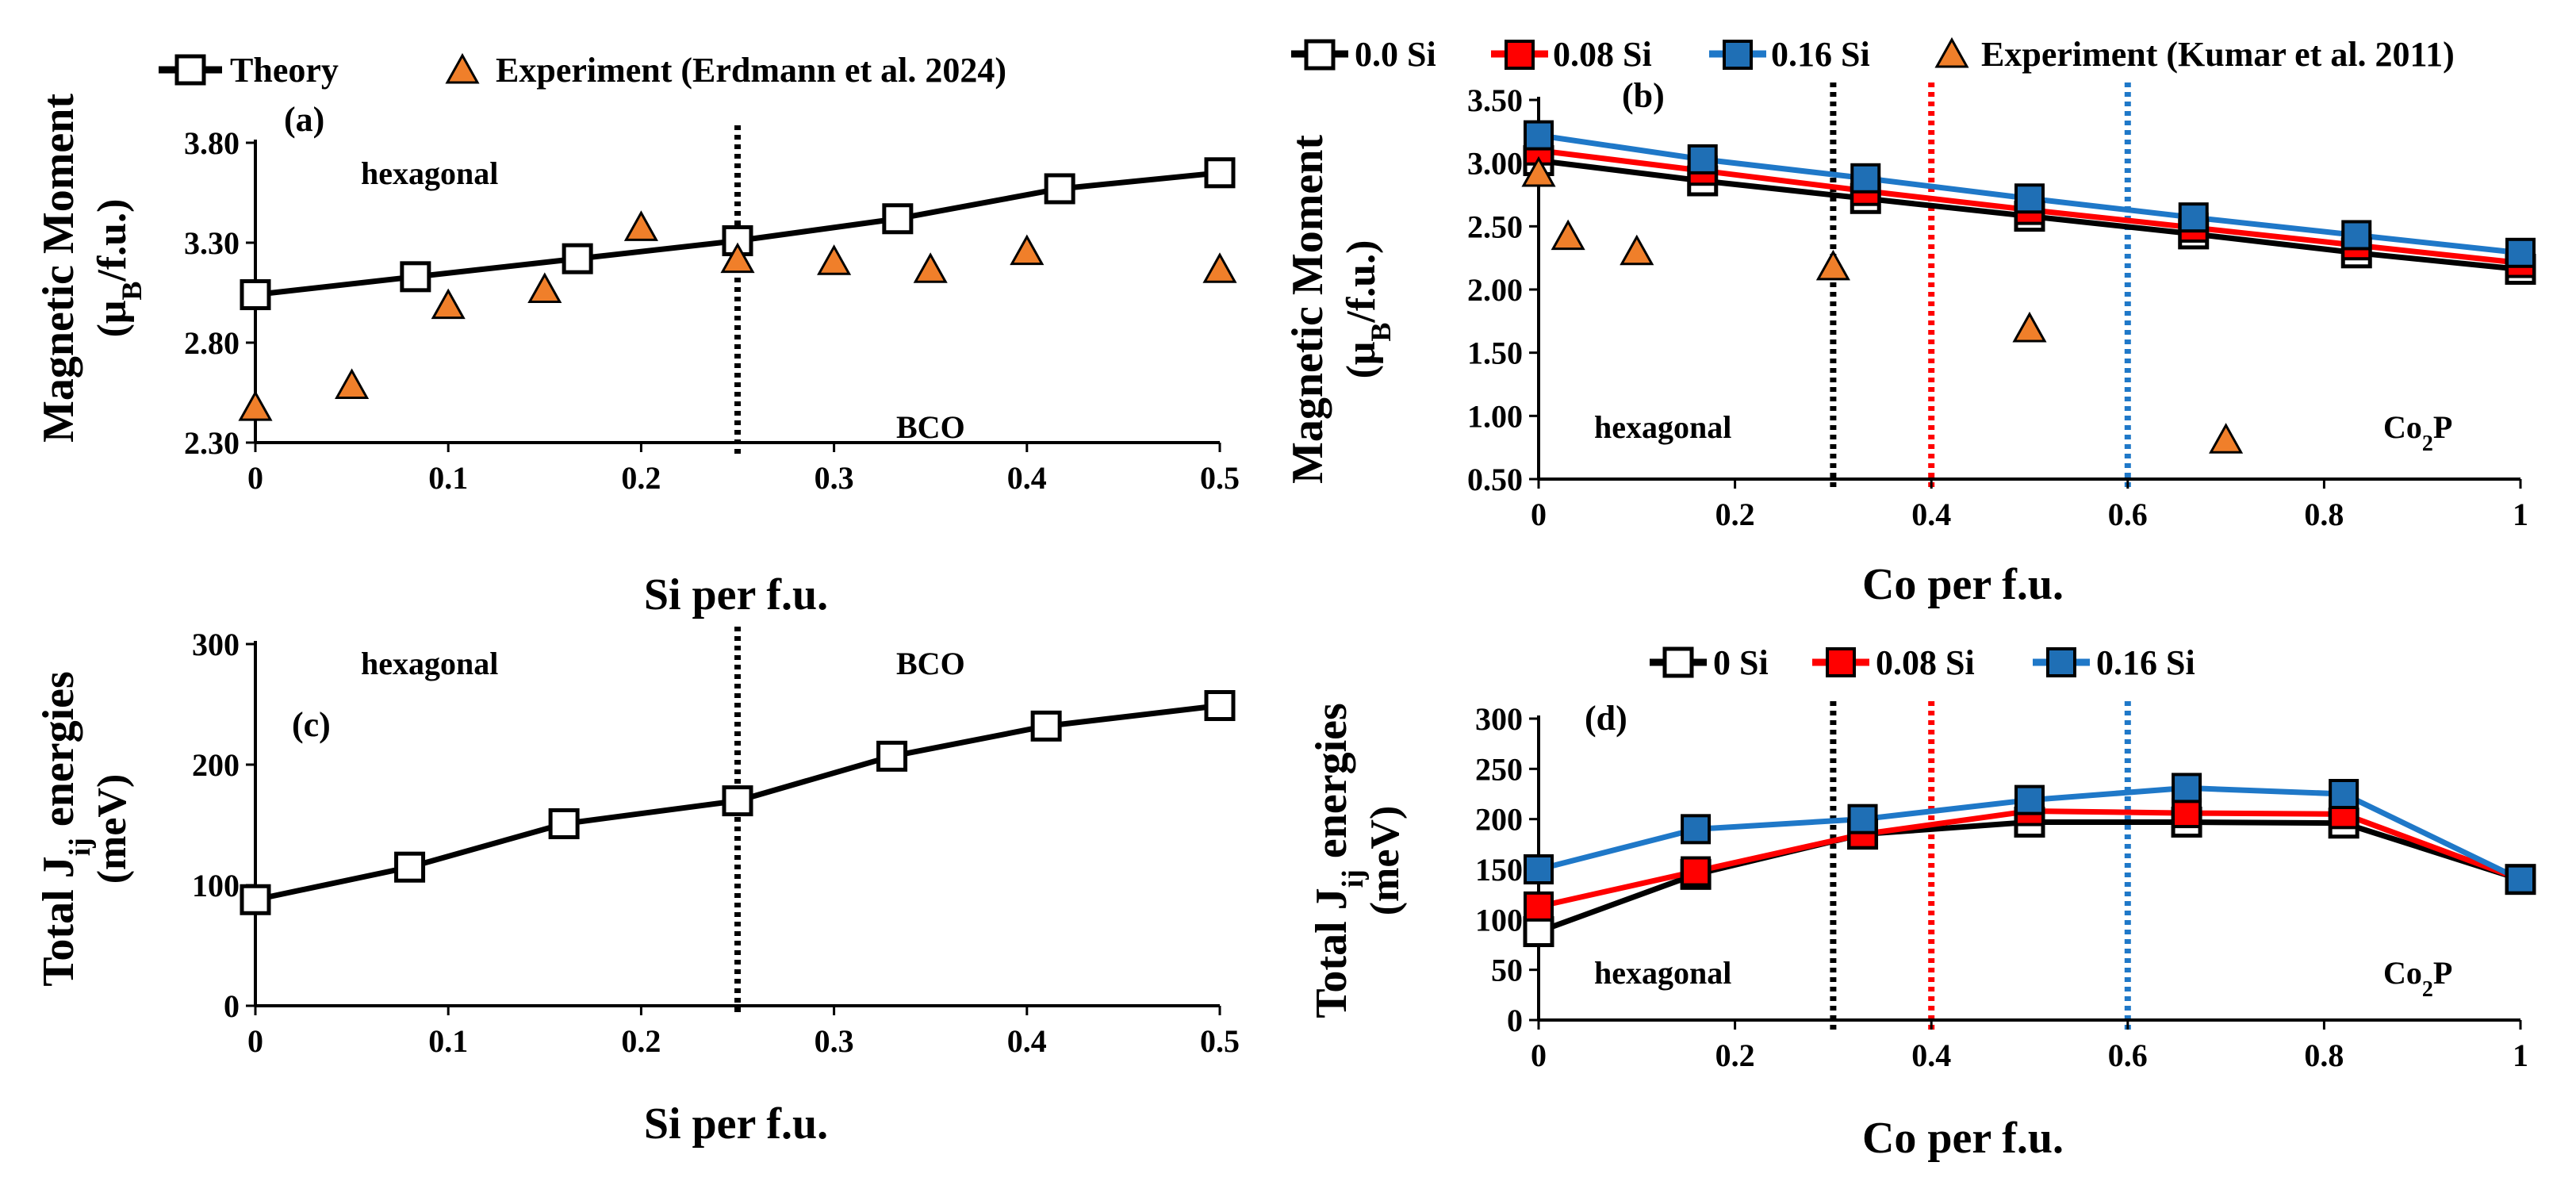 The height and width of the screenshot is (1189, 2576). Describe the element at coordinates (1738, 55) in the screenshot. I see `legend-b-s2-marker` at that location.